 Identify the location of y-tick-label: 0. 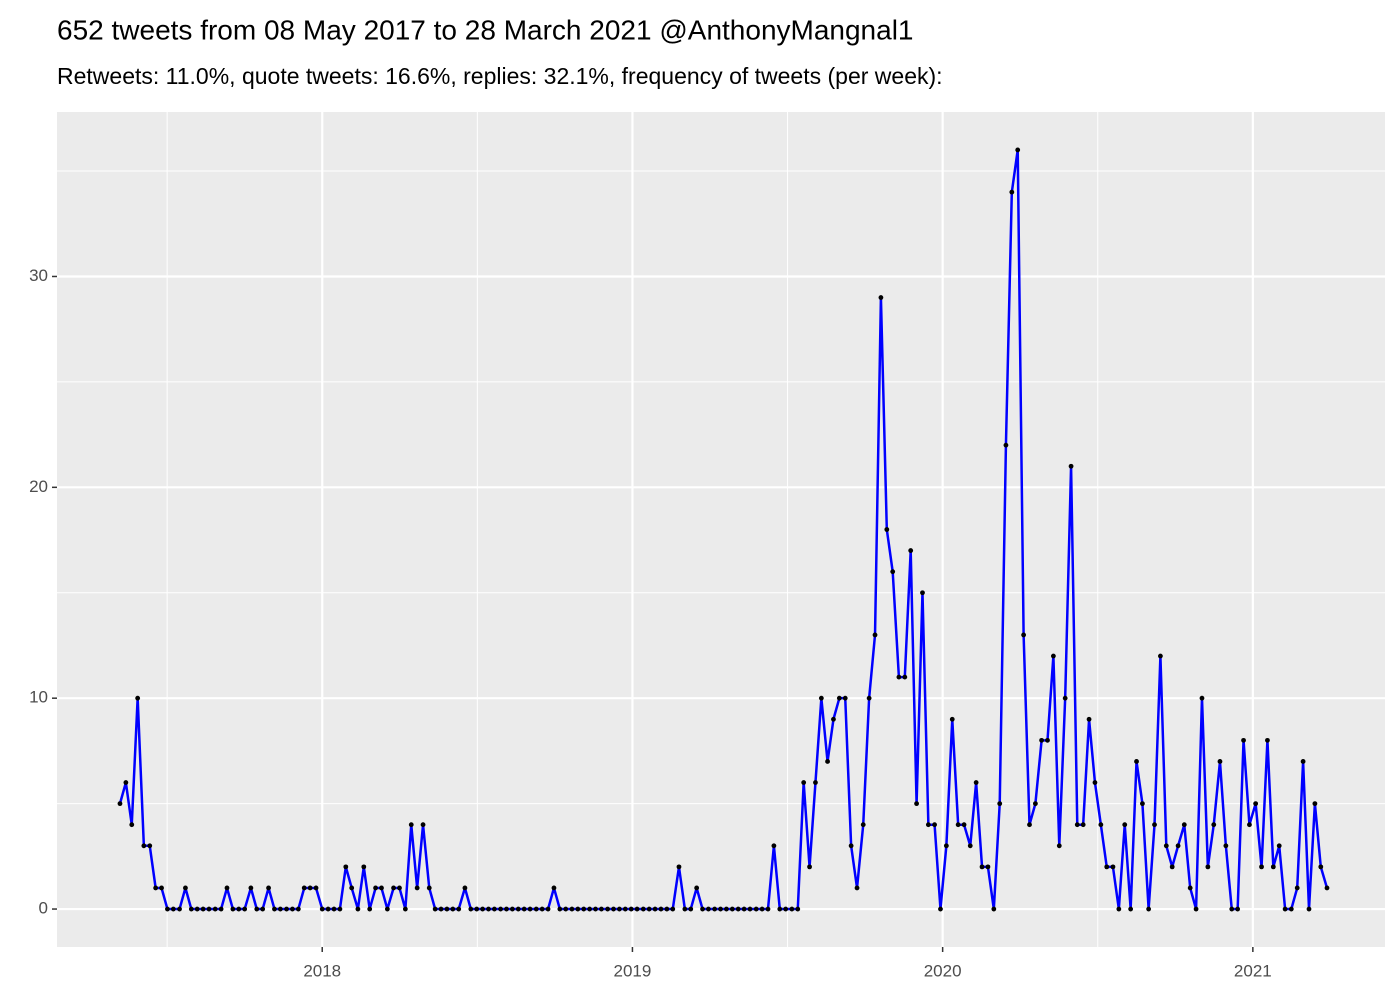
(43, 908).